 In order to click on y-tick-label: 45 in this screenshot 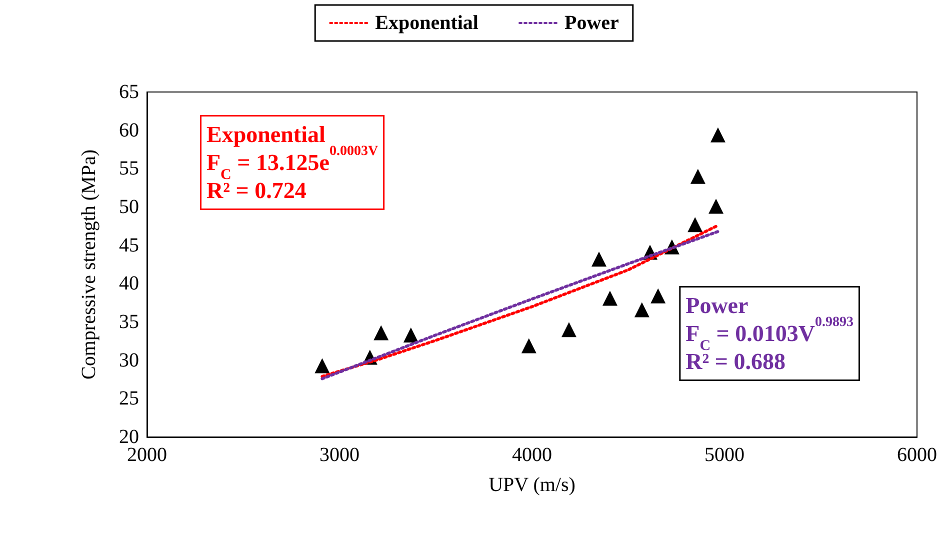, I will do `click(129, 245)`.